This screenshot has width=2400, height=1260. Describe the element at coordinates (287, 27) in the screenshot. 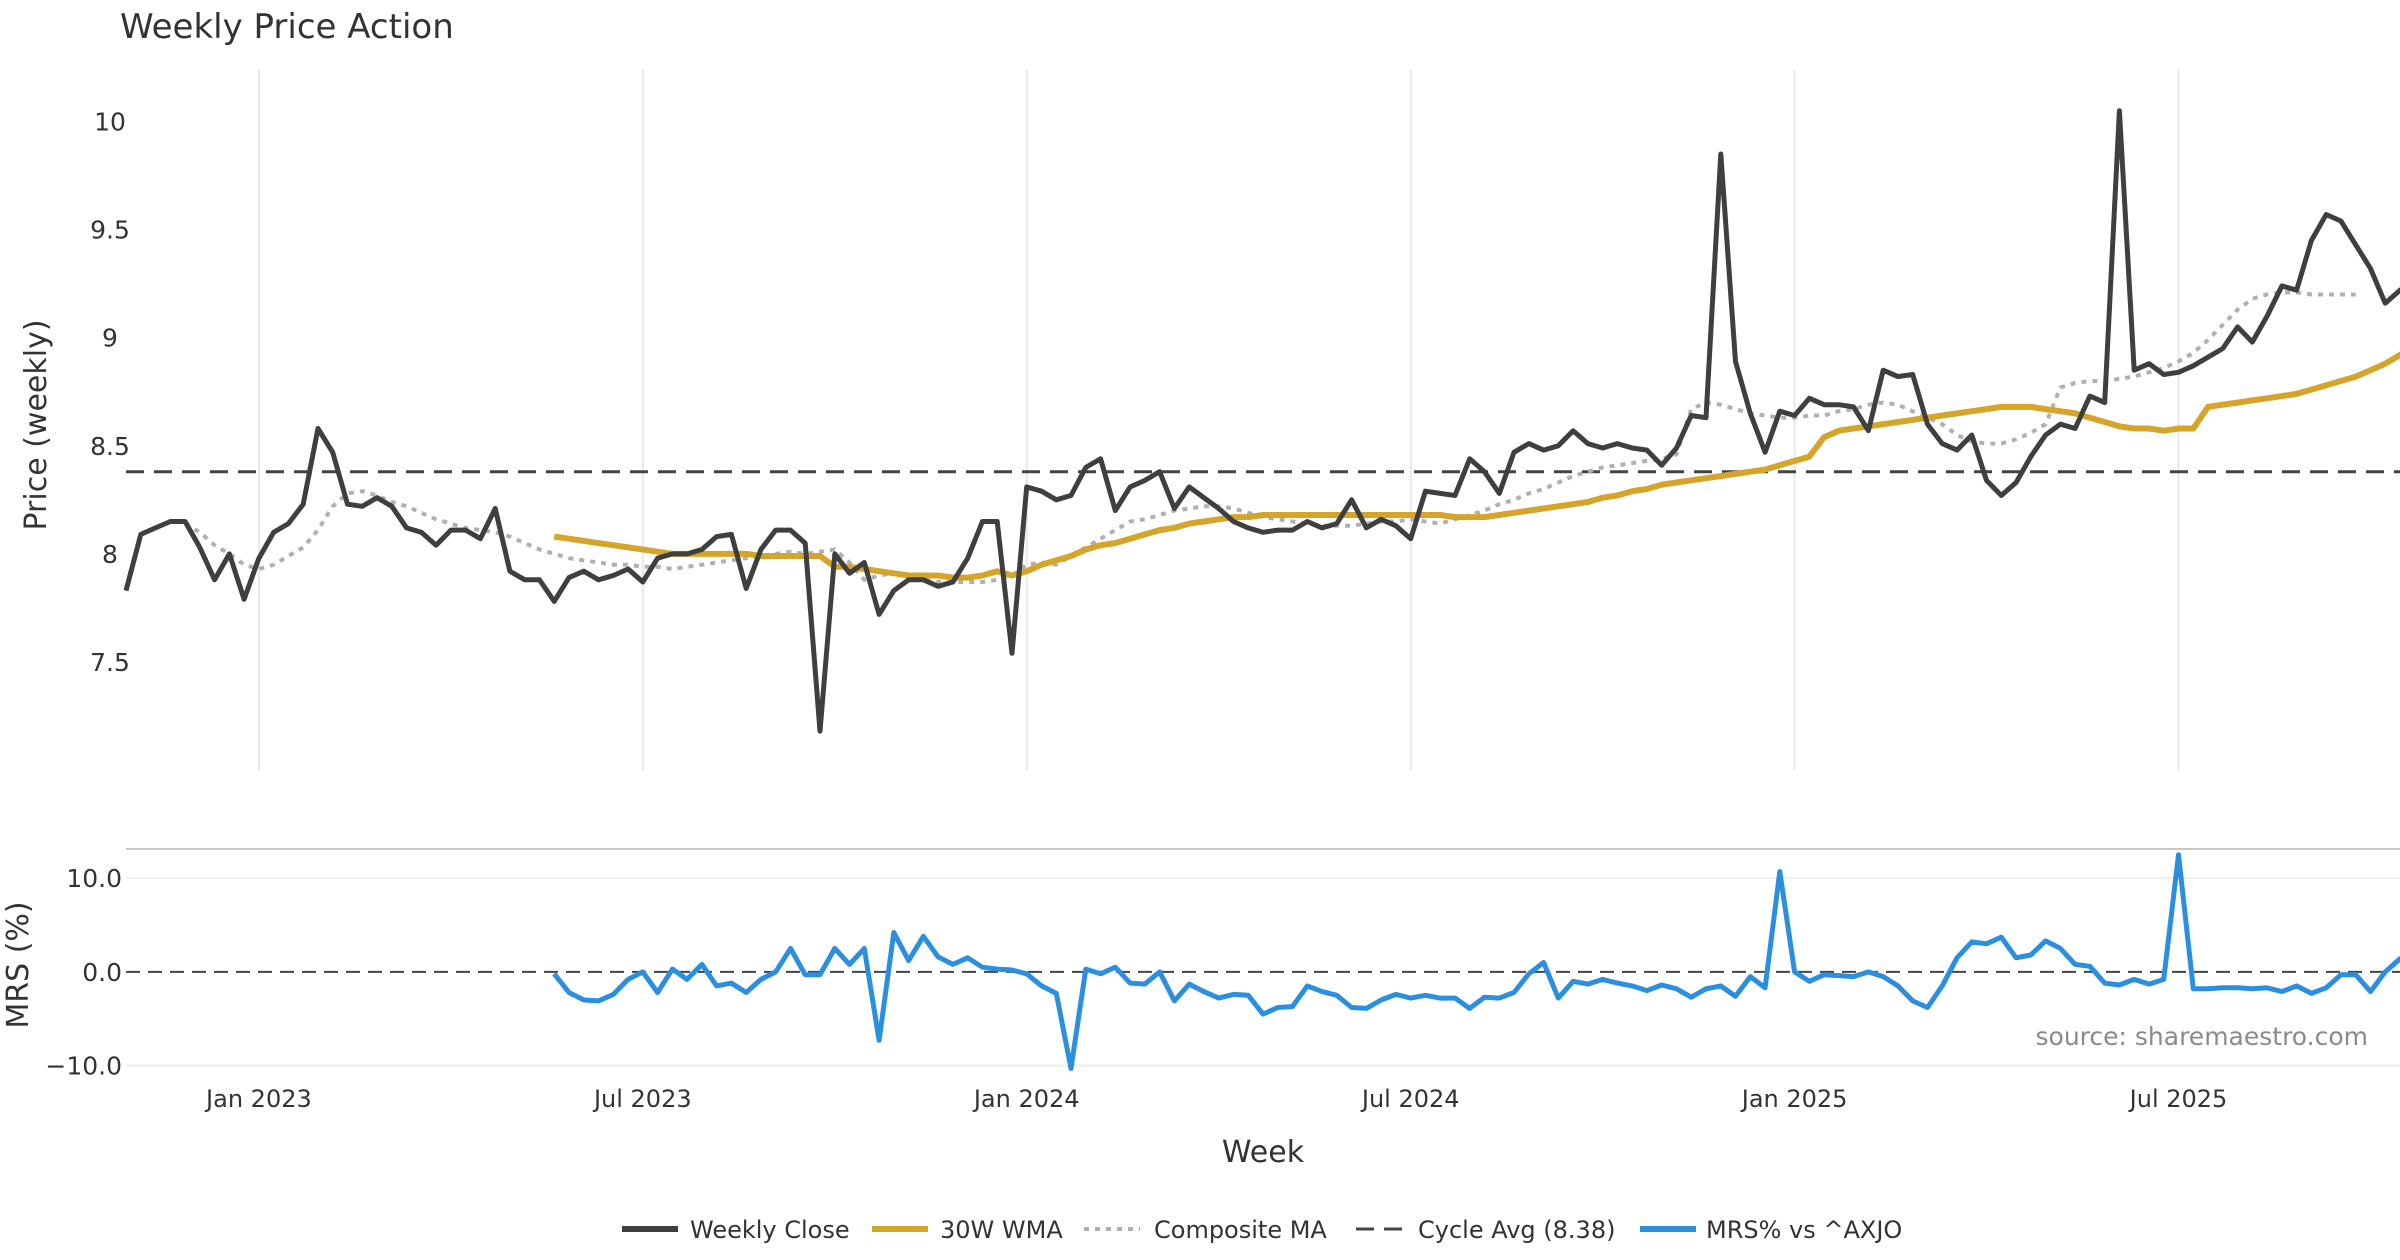

I see `chart-title: Weekly Price Action` at that location.